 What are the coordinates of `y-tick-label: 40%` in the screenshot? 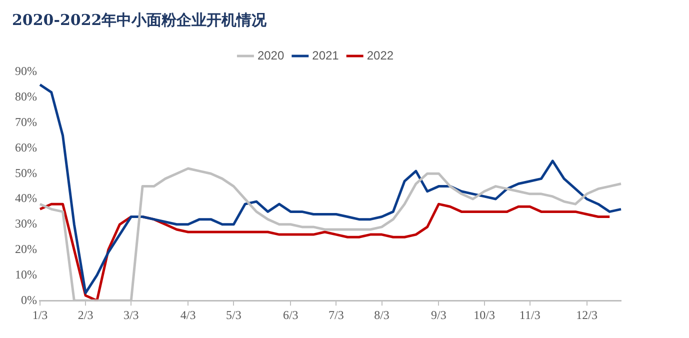 It's located at (25, 198).